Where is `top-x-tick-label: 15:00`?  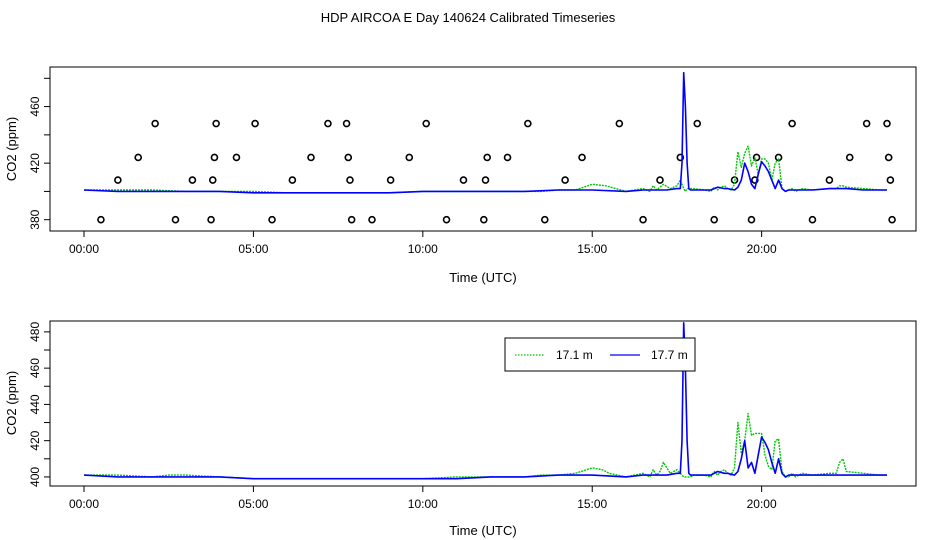
top-x-tick-label: 15:00 is located at coordinates (592, 249).